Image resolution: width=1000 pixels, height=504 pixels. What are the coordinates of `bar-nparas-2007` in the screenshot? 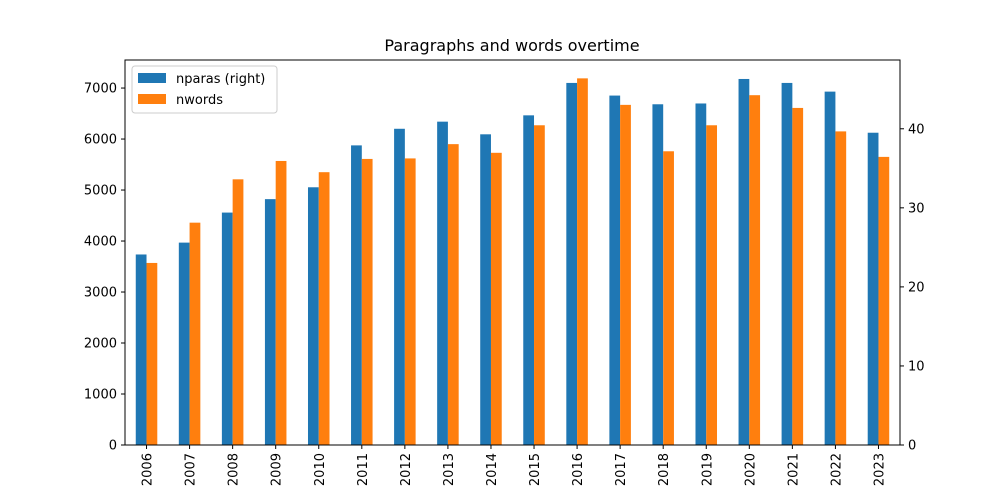 It's located at (184, 343).